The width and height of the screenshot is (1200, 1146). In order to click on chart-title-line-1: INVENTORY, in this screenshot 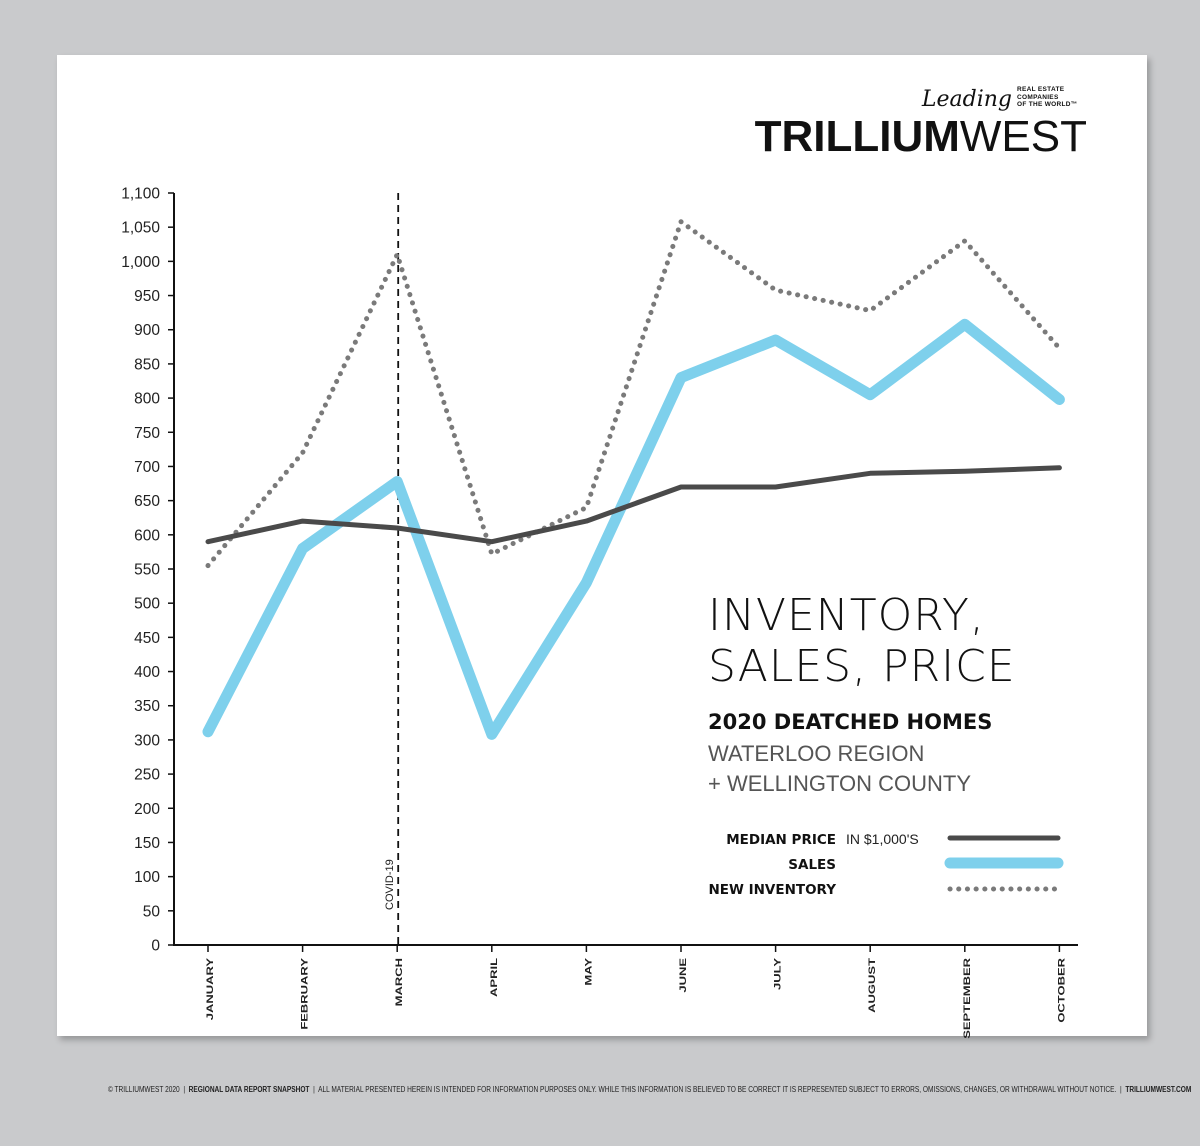, I will do `click(846, 615)`.